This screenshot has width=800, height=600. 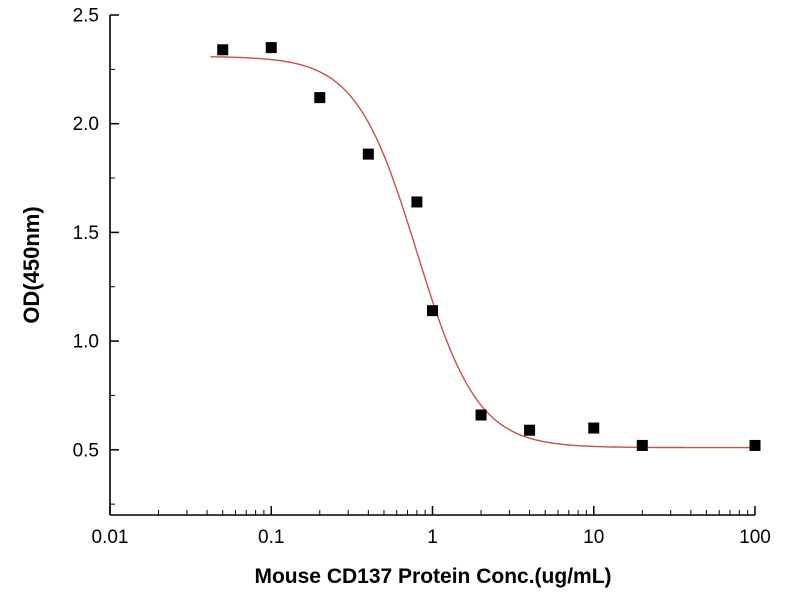 What do you see at coordinates (86, 450) in the screenshot?
I see `y-tick-label: 0.5` at bounding box center [86, 450].